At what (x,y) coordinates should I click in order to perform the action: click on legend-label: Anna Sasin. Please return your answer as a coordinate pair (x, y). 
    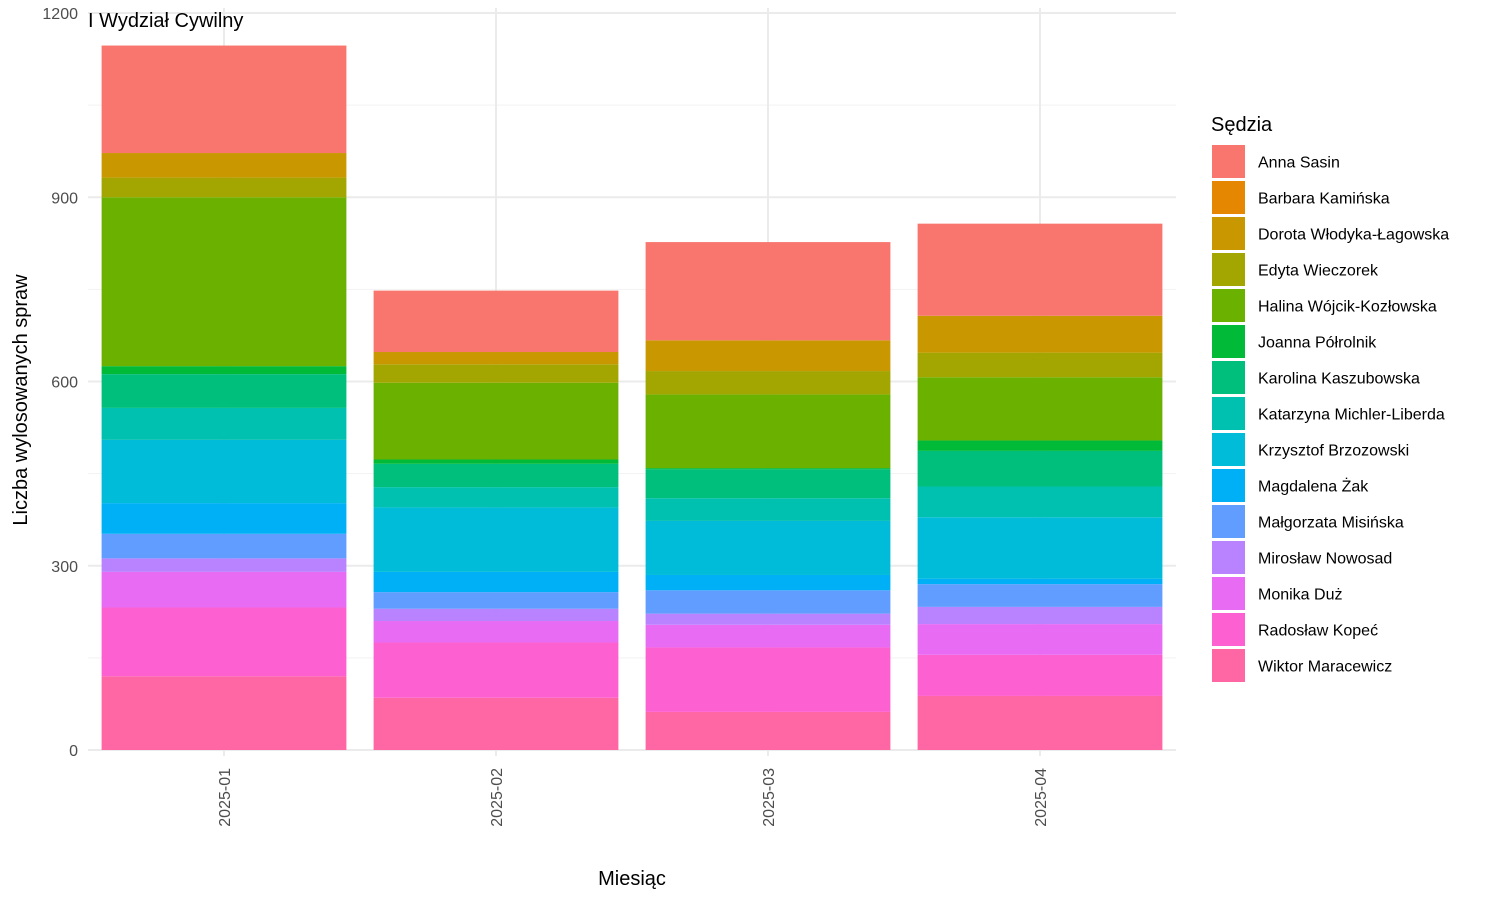
    Looking at the image, I should click on (1299, 163).